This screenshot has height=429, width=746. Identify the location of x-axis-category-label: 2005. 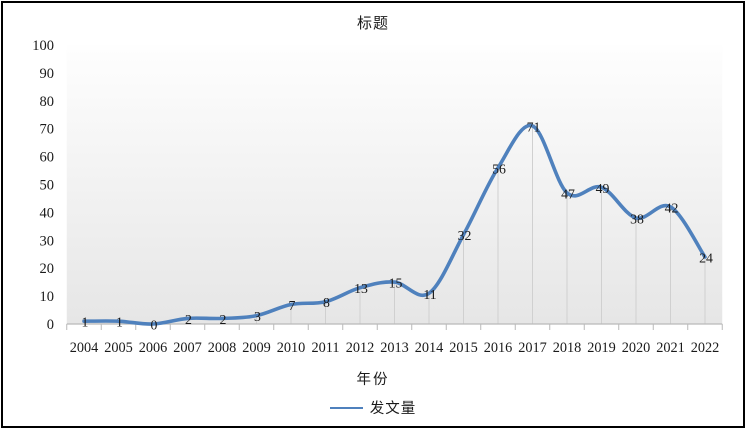
(118, 348).